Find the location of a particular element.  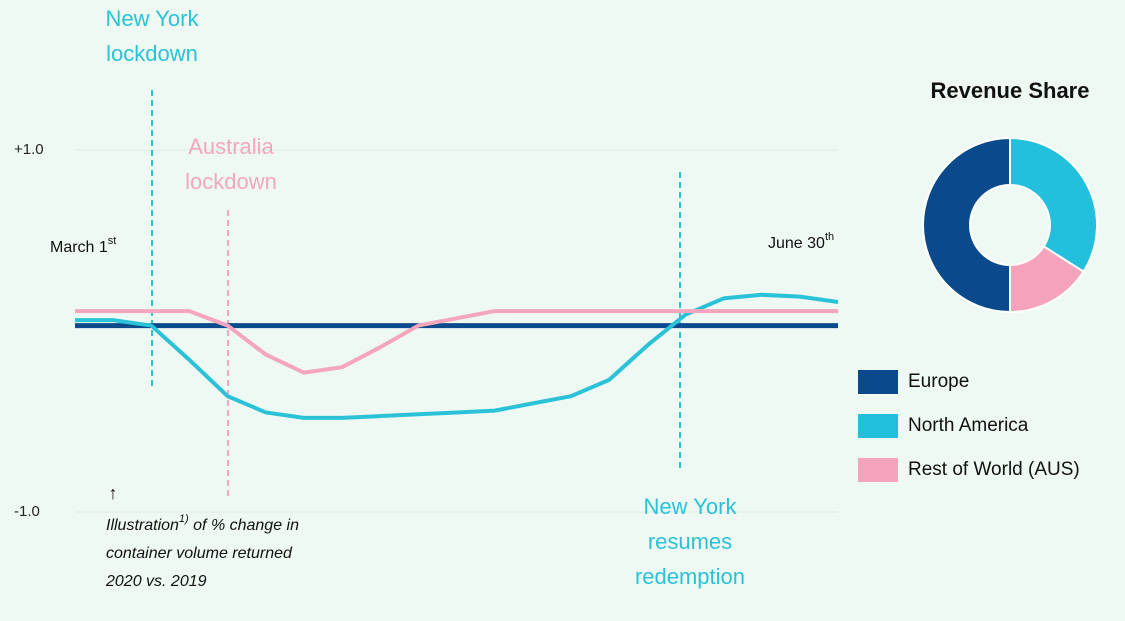

label-sup: th is located at coordinates (829, 237).